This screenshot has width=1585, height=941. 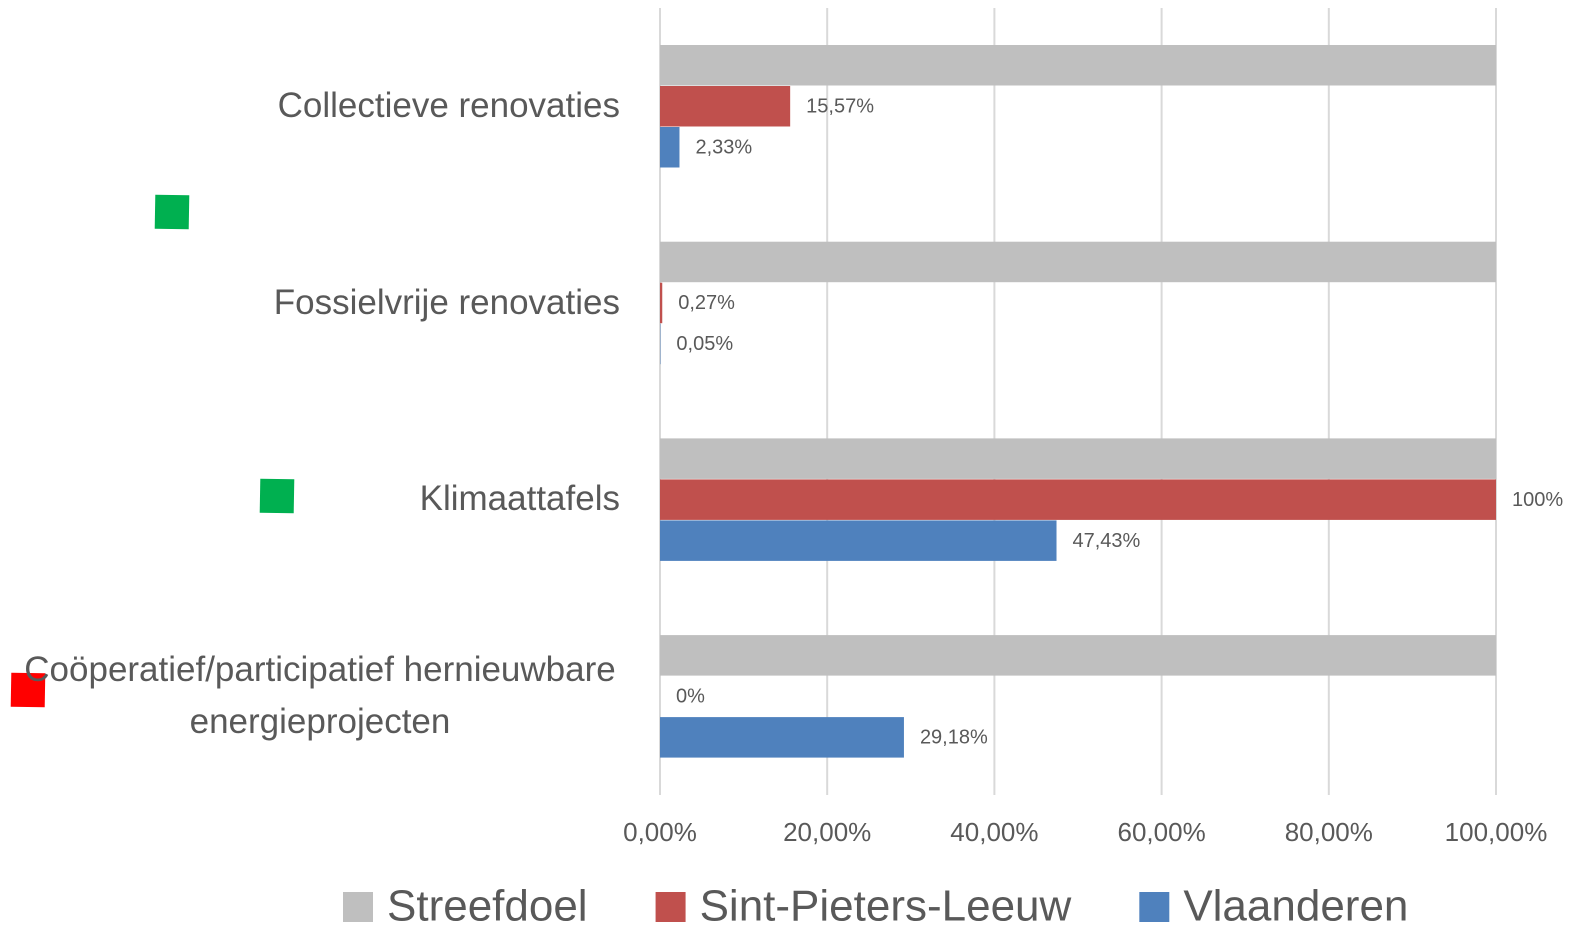 I want to click on x-tick-label: 0,00%, so click(x=660, y=832).